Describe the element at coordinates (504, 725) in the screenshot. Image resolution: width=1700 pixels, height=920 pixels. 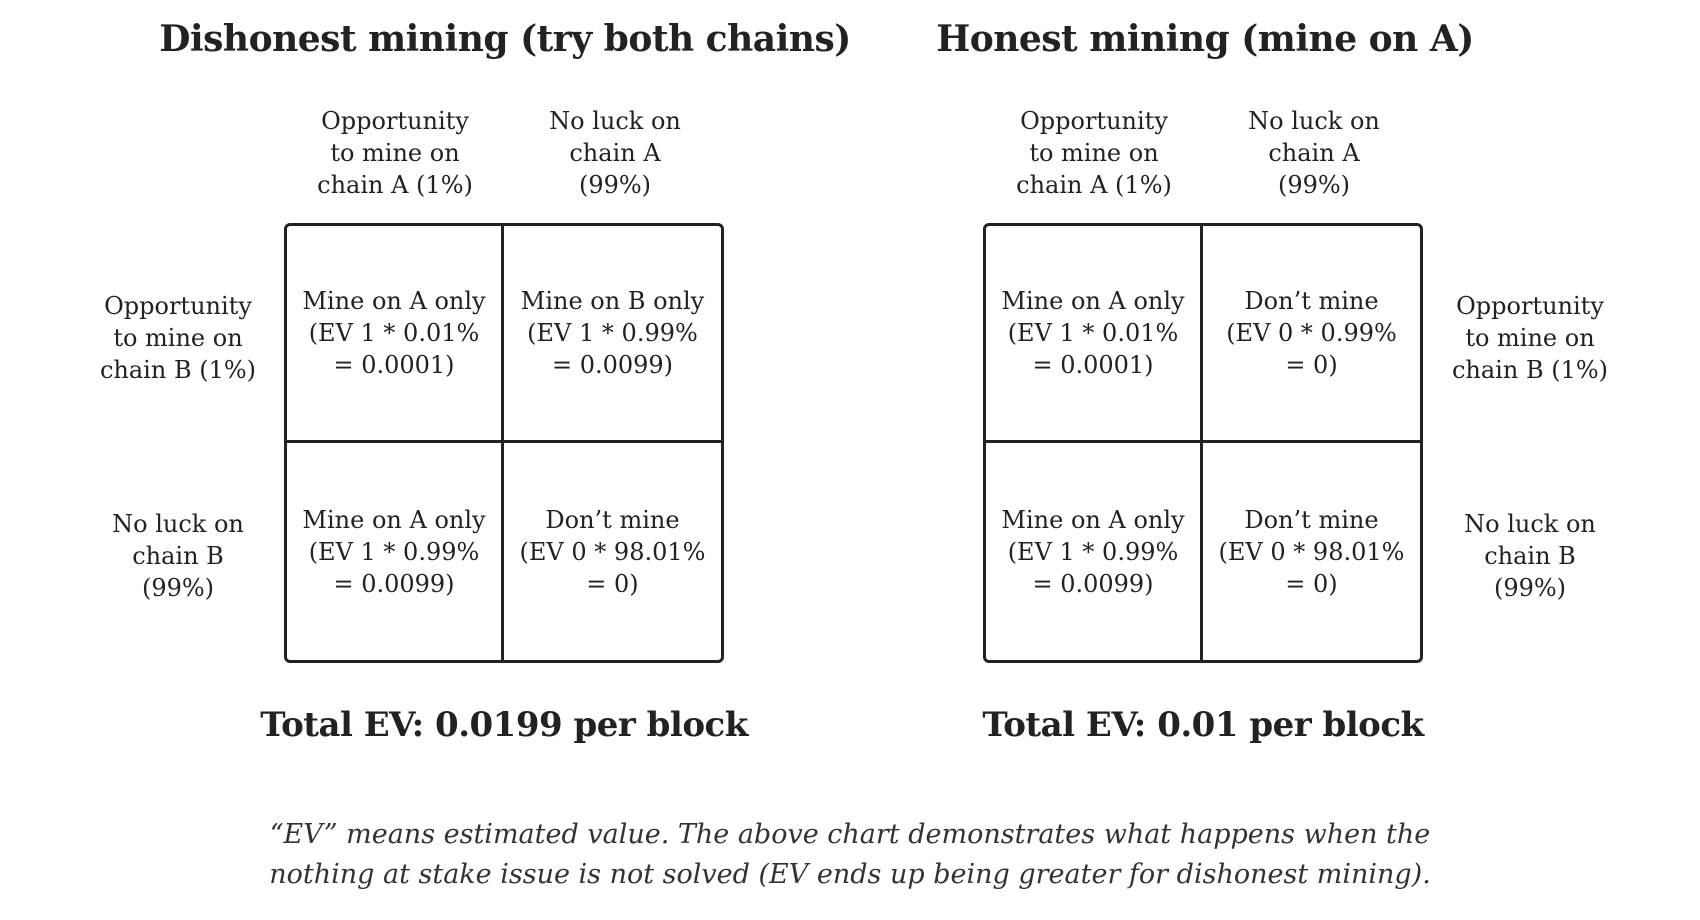
I see `dishonest-total-ev: Total EV: 0.0199 per block` at that location.